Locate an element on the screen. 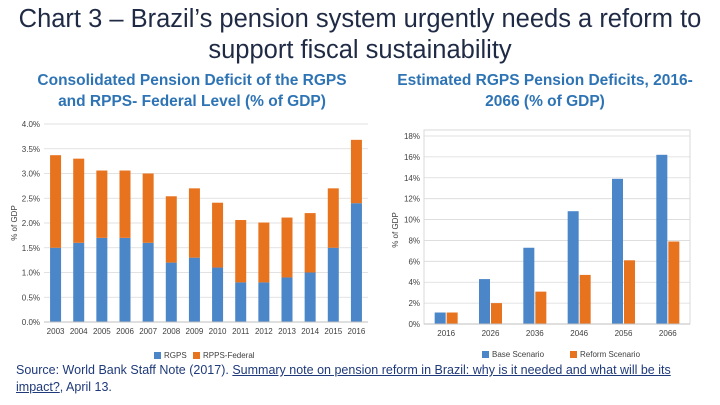 This screenshot has width=720, height=405. source-suffix: , April 13. is located at coordinates (85, 387).